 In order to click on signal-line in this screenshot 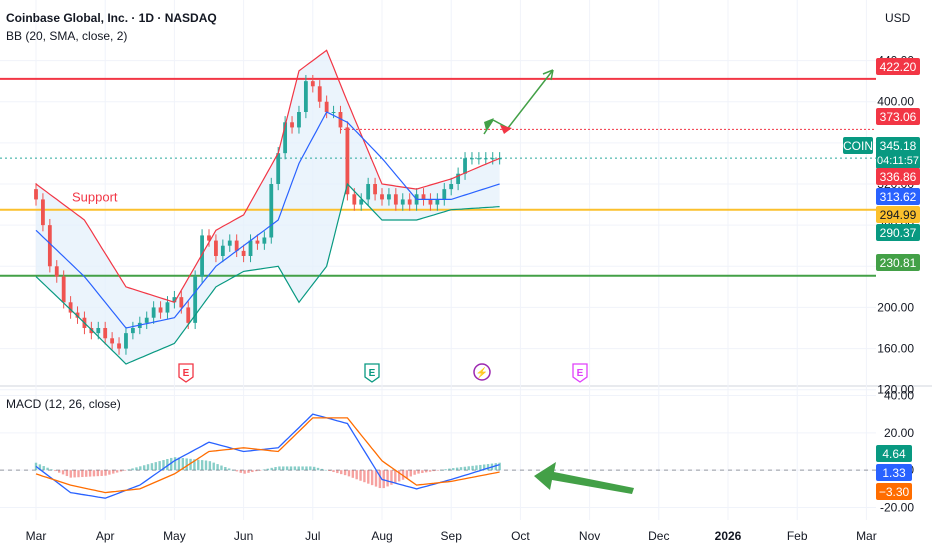, I will do `click(267, 455)`.